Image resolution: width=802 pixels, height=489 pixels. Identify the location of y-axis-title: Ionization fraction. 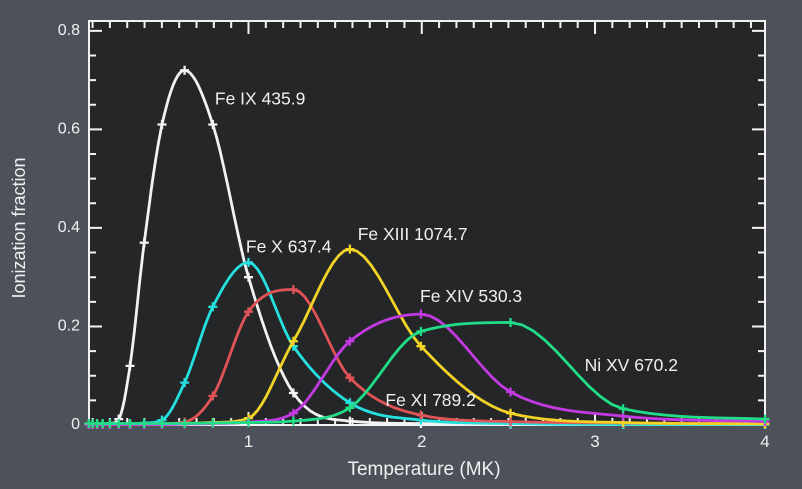
(19, 227).